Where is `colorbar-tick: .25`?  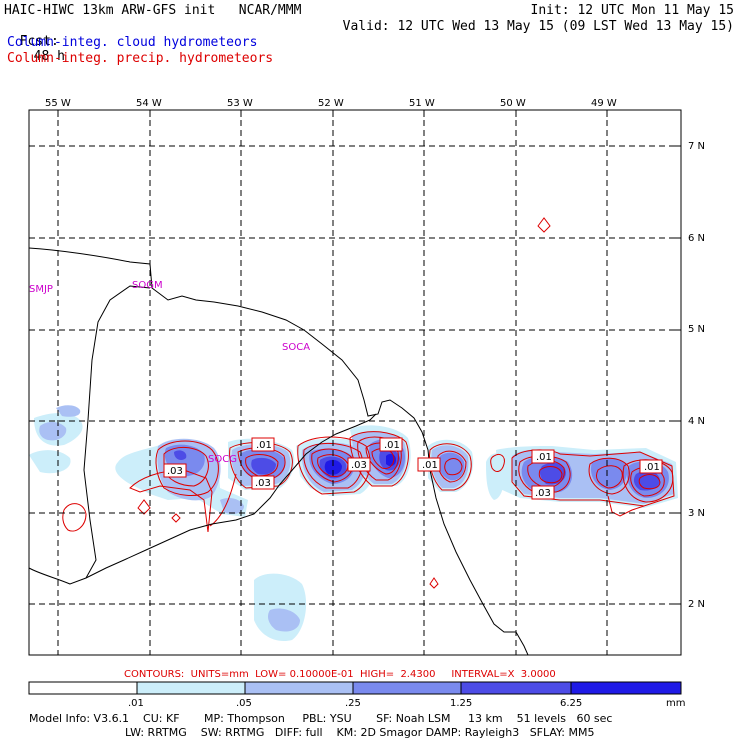 colorbar-tick: .25 is located at coordinates (353, 703).